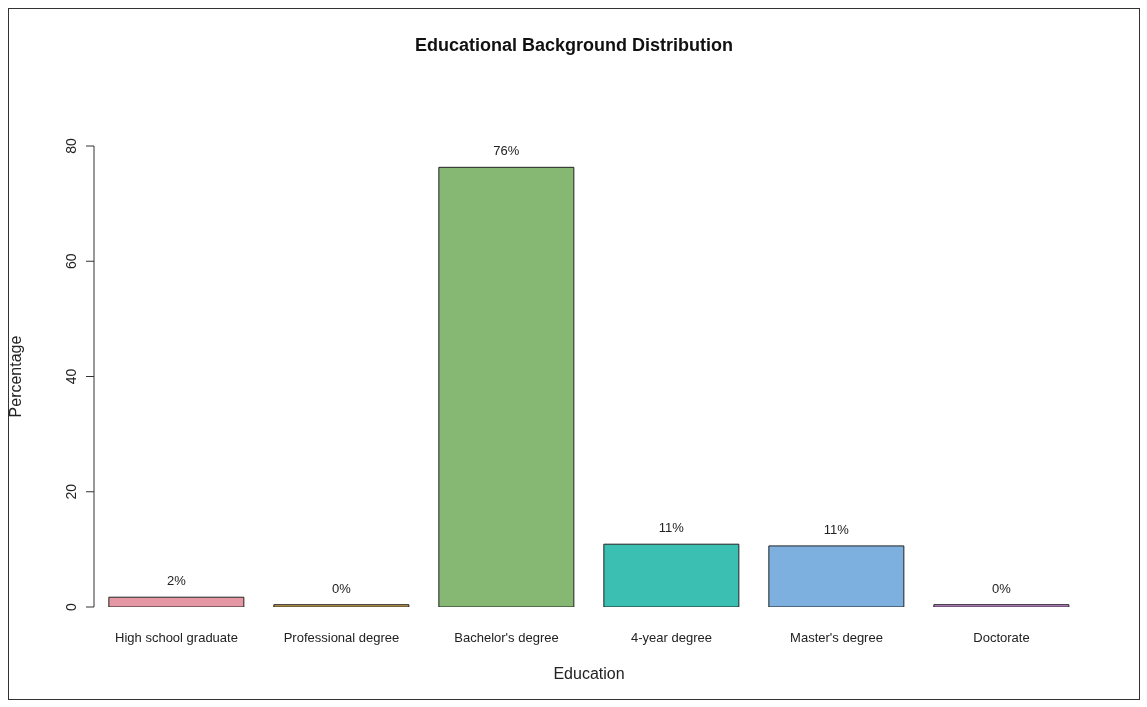 This screenshot has width=1147, height=707. What do you see at coordinates (71, 606) in the screenshot?
I see `y-tick-label: 0` at bounding box center [71, 606].